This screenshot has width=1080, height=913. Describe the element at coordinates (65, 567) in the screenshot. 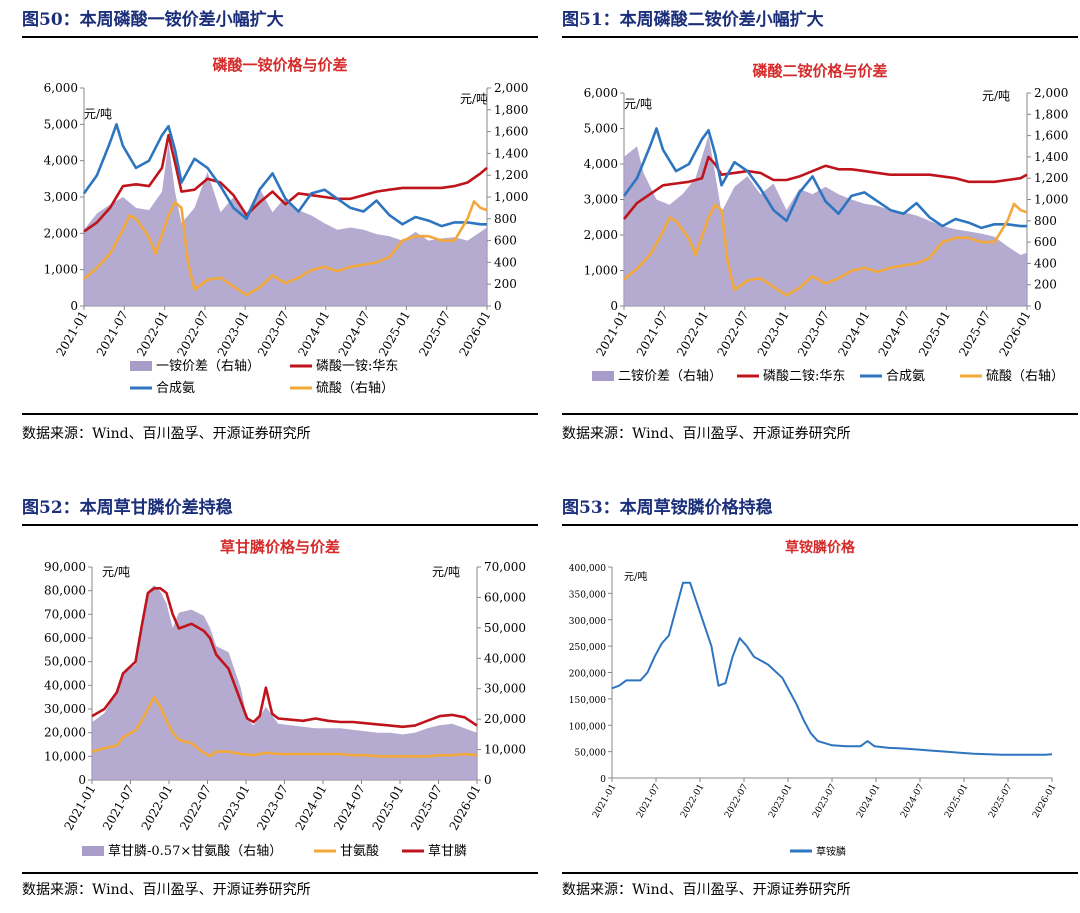

I see `y-tick-label-left: 90,000` at that location.